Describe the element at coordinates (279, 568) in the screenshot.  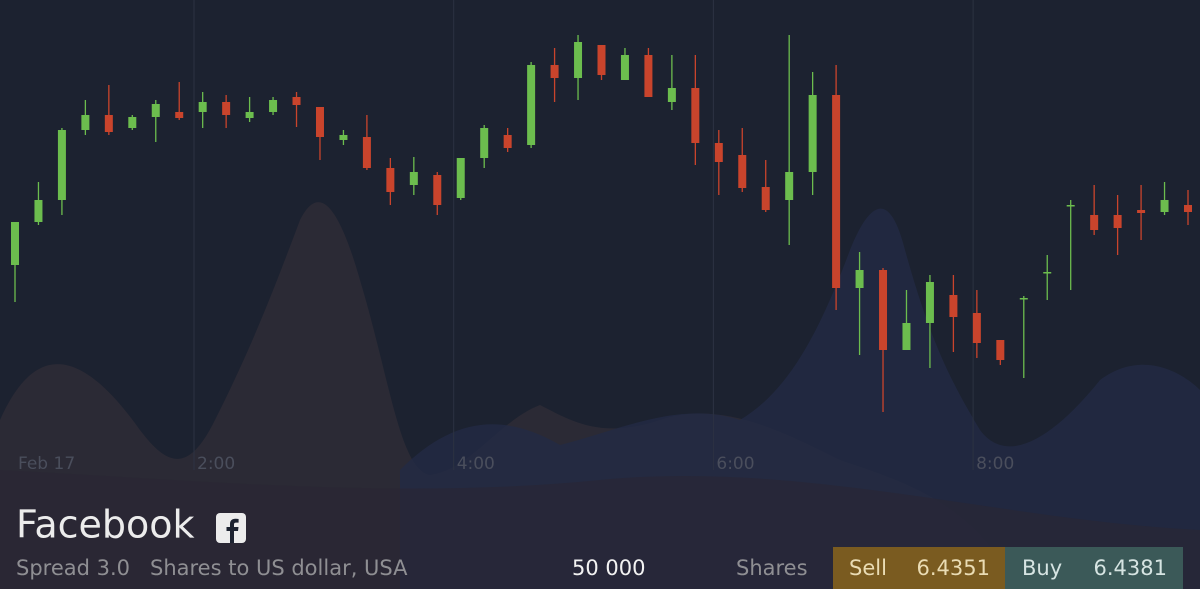
I see `description: Shares to US dollar, USA` at that location.